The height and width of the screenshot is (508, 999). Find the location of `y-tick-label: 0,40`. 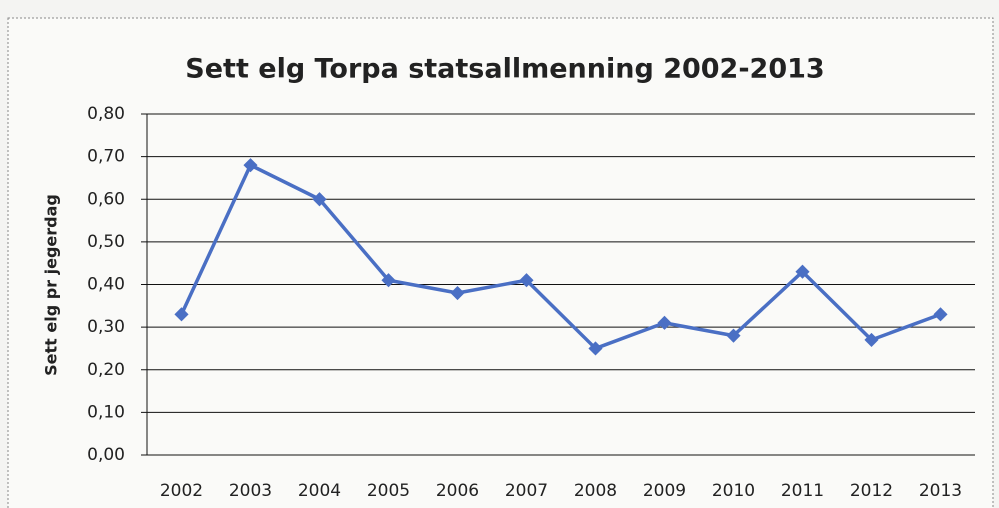

y-tick-label: 0,40 is located at coordinates (106, 285).